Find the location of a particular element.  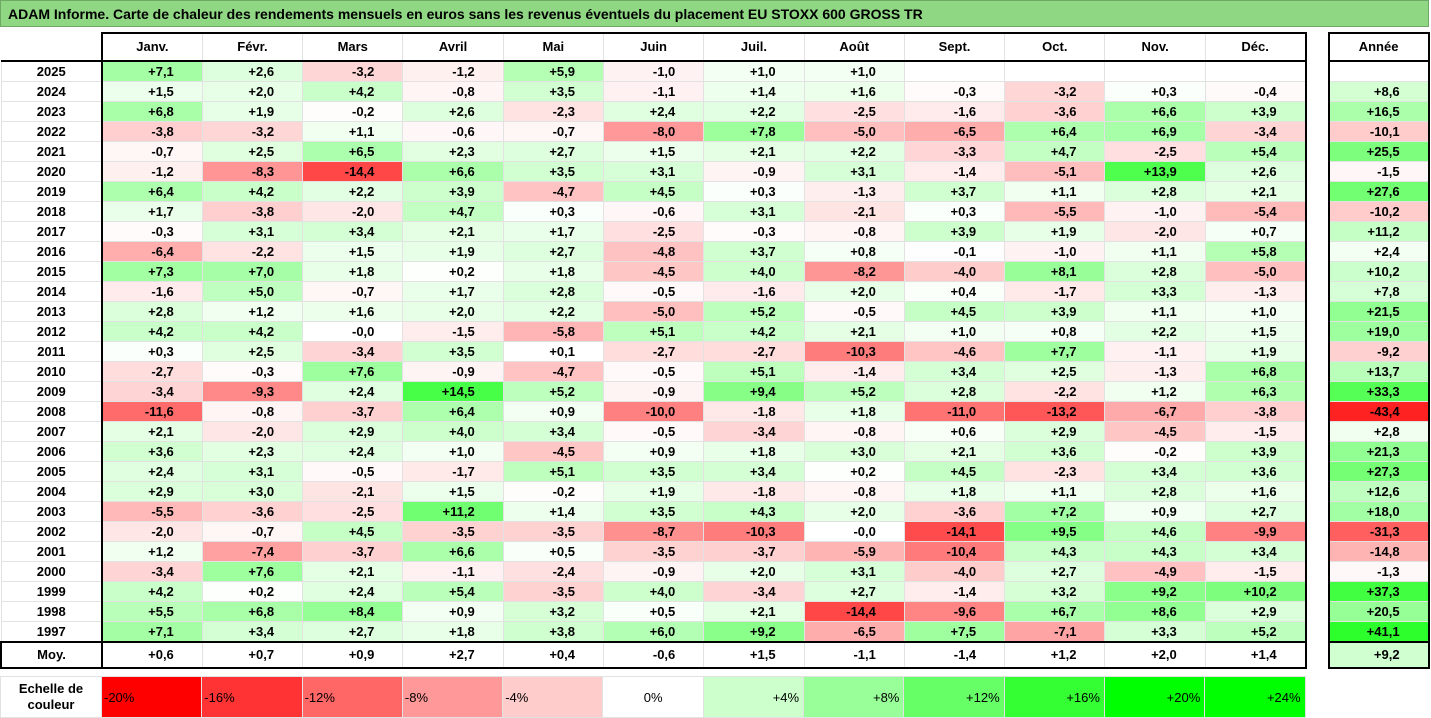

heatmap-cell: +4,3 is located at coordinates (754, 511).